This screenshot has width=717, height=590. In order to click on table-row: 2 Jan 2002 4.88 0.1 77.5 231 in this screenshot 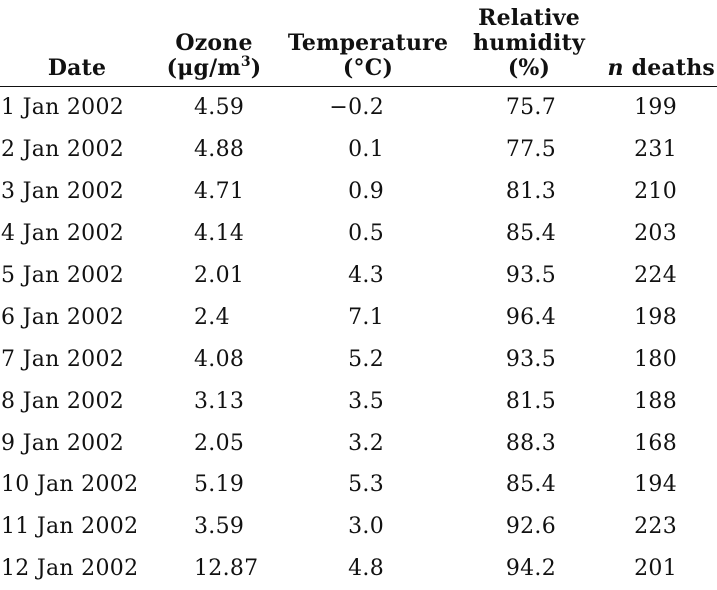, I will do `click(358, 150)`.